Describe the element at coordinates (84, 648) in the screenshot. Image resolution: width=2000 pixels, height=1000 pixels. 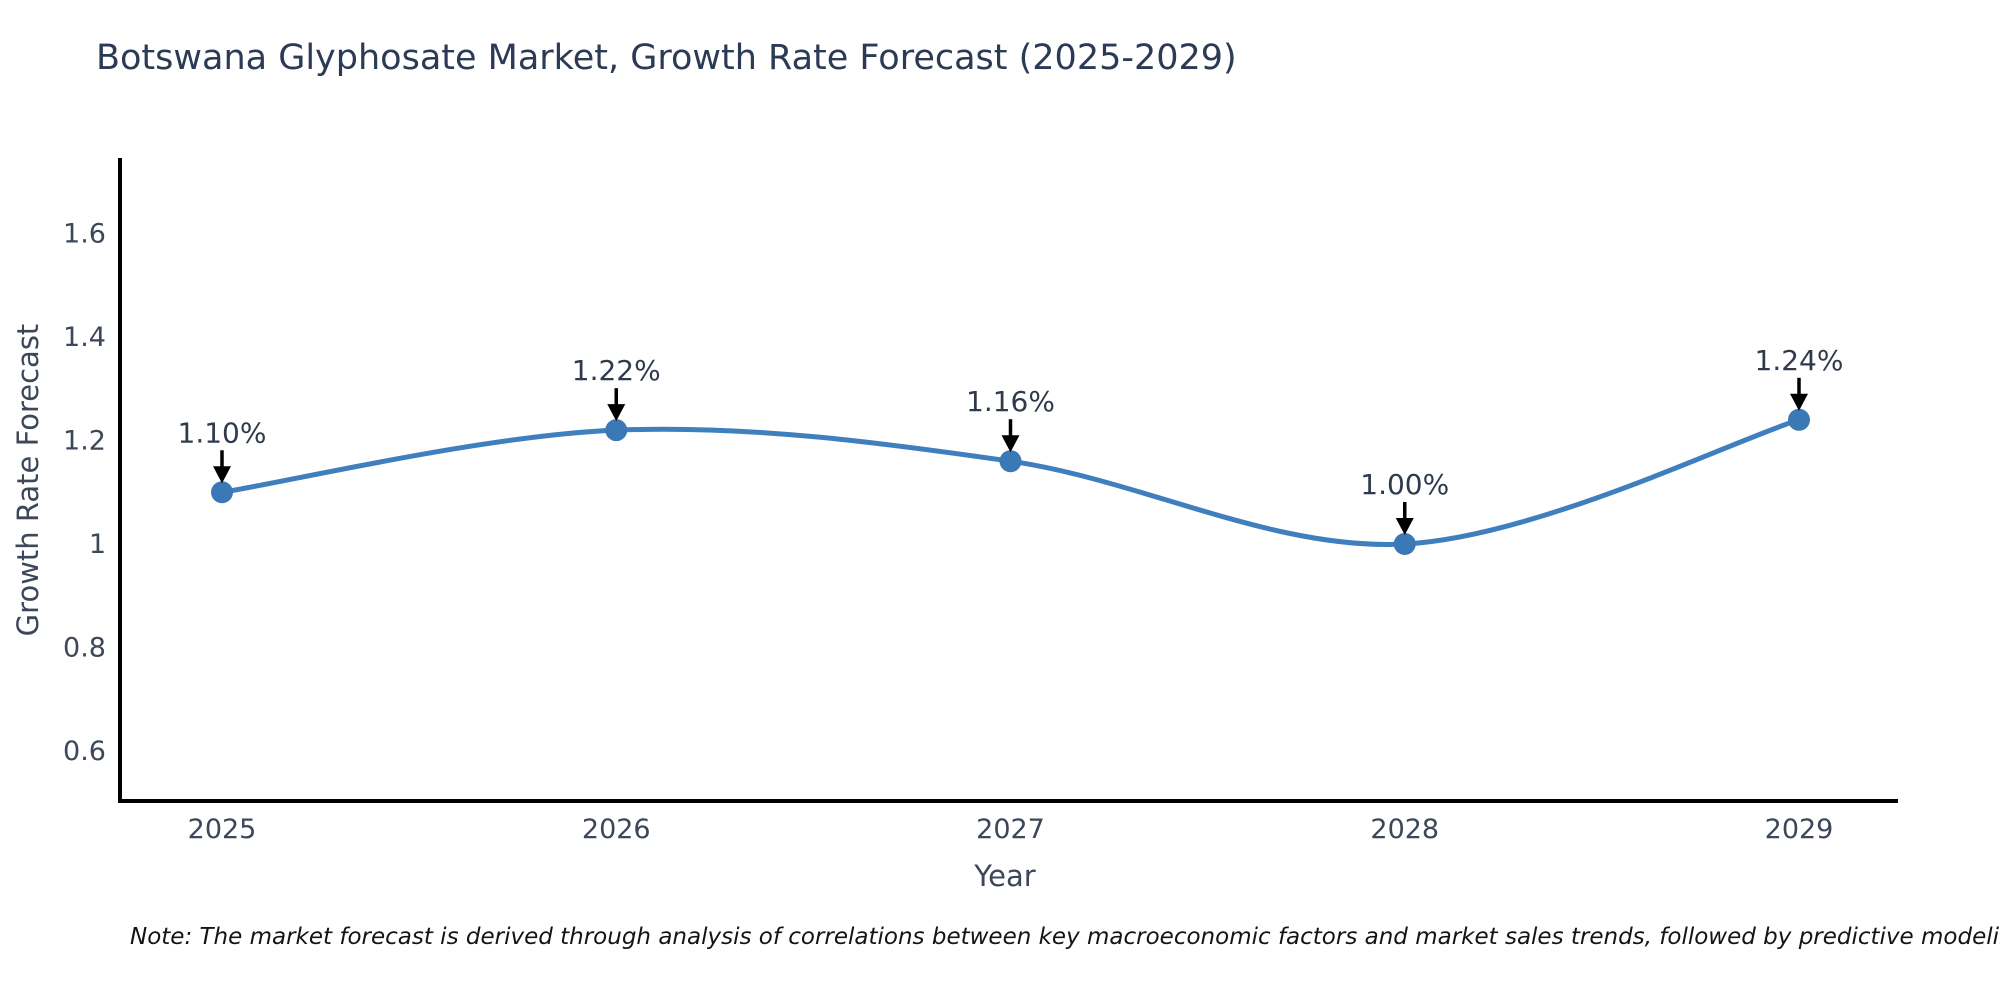
I see `y-tick-label: 0.8` at that location.